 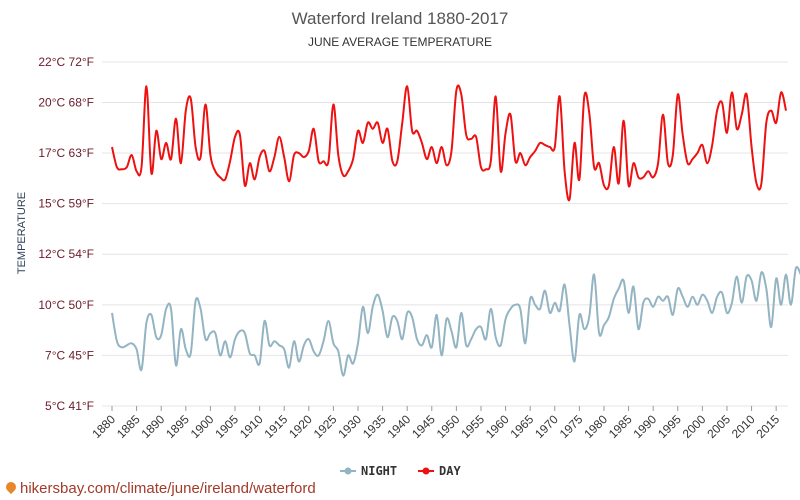 What do you see at coordinates (103, 426) in the screenshot?
I see `x-tick-label: 1880` at bounding box center [103, 426].